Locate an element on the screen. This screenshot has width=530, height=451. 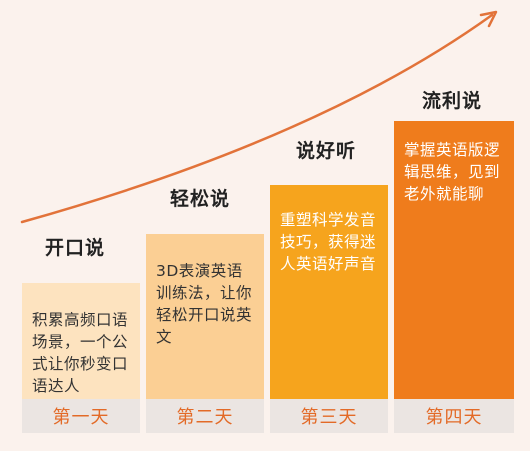
stage-bar-day-4: 掌握英语版逻辑思维，见到老外就能聊 is located at coordinates (454, 260).